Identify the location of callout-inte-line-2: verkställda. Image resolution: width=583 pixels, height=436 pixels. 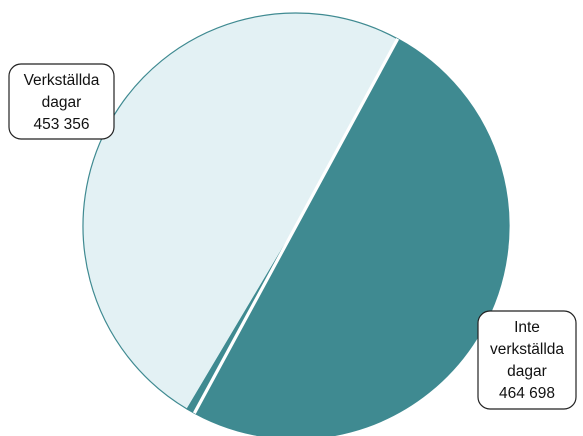
(527, 349).